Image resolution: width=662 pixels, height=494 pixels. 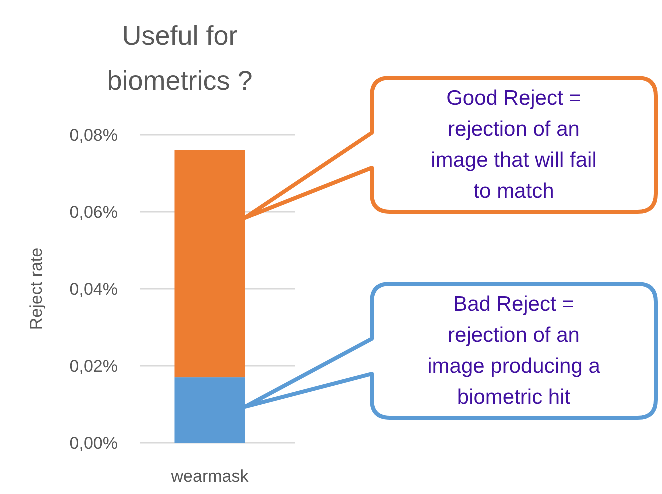 I want to click on chart-title: Useful for biometrics ?, so click(x=180, y=58).